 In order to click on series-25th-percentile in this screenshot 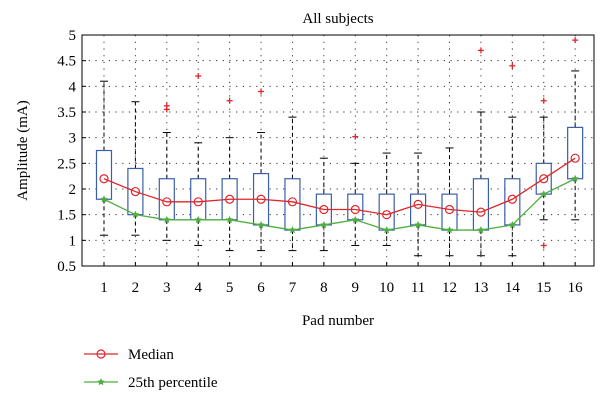, I will do `click(340, 204)`.